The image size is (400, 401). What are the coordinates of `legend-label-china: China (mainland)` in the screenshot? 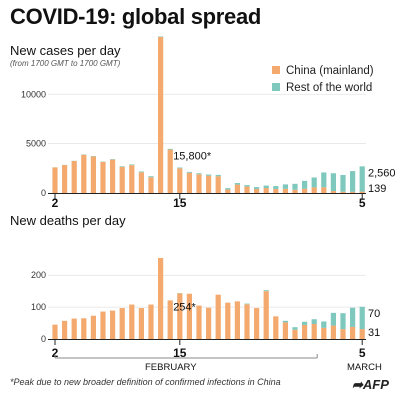 It's located at (330, 71).